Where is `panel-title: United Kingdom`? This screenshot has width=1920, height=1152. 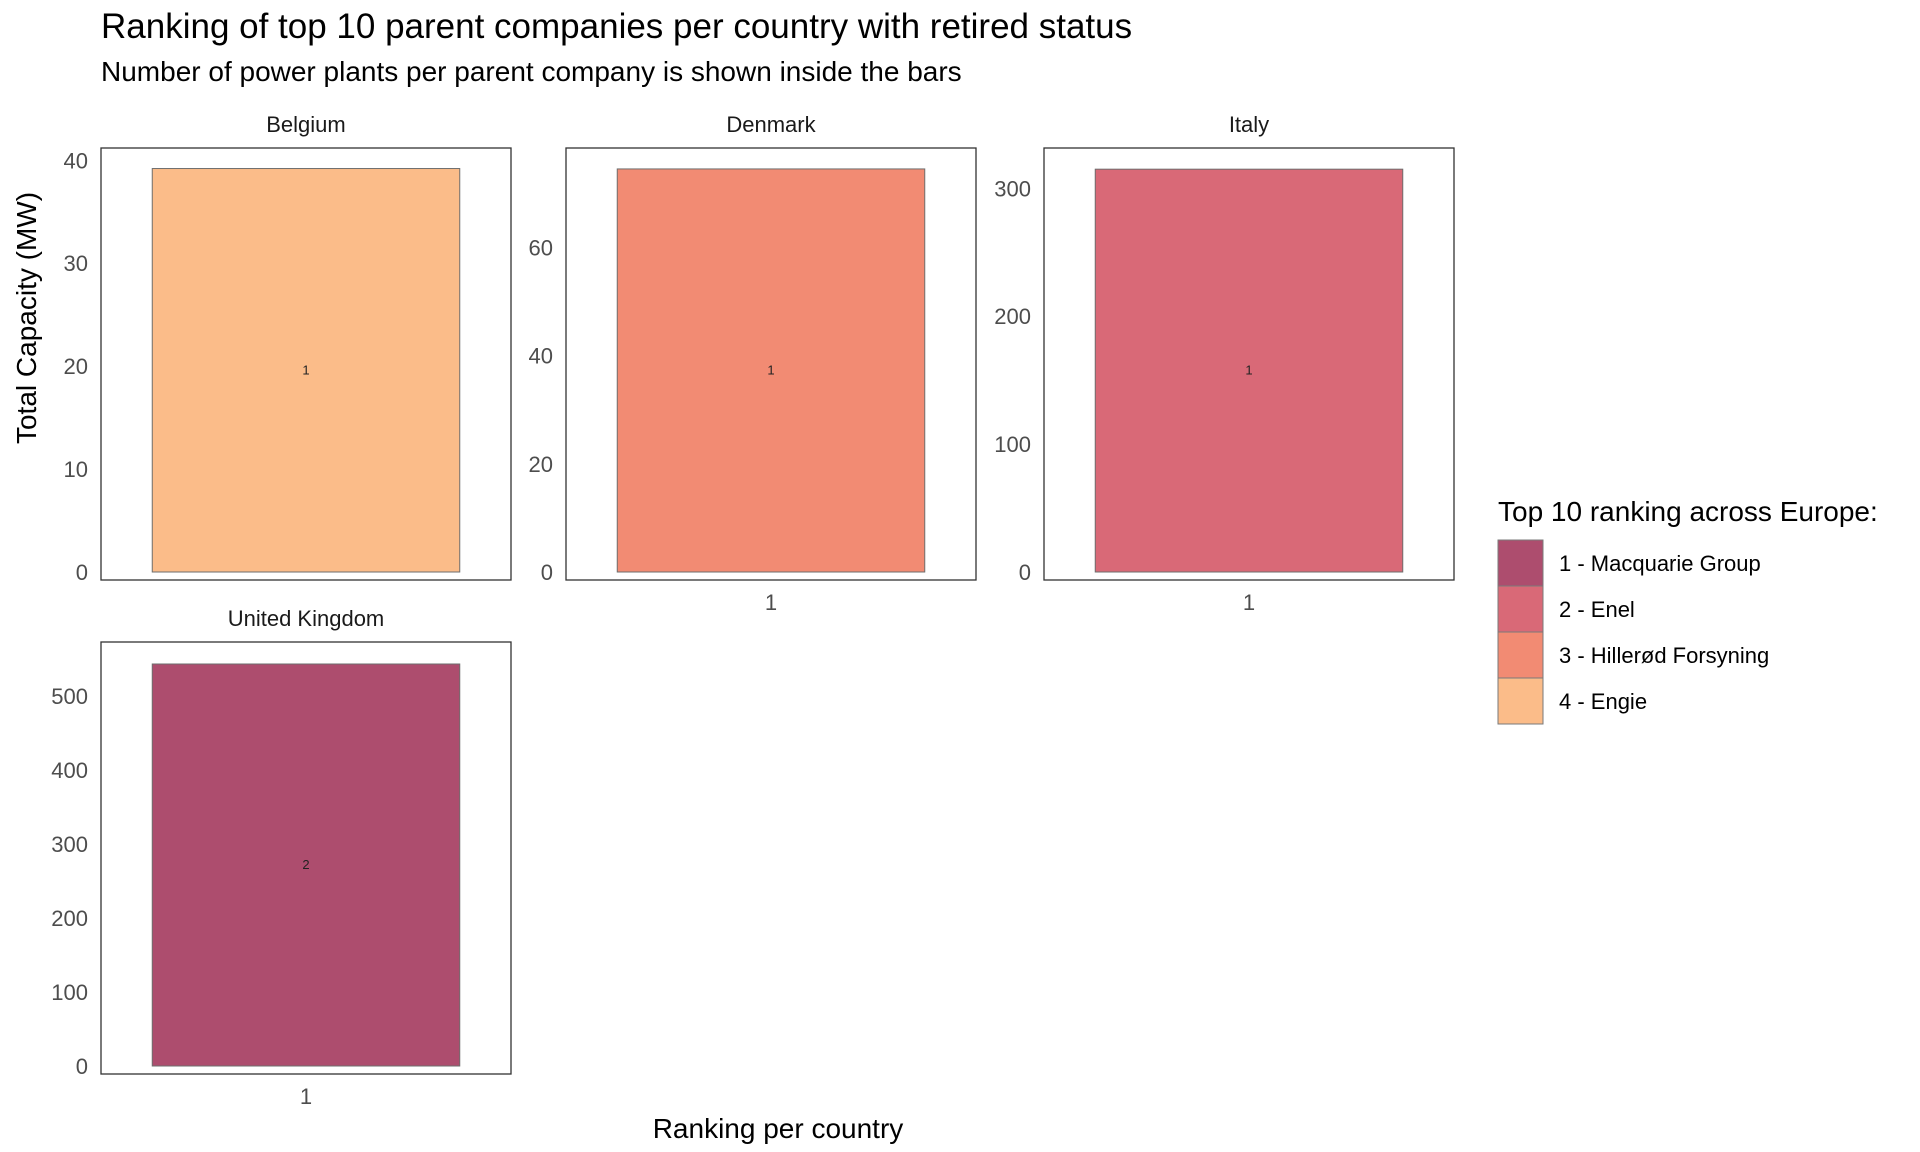
panel-title: United Kingdom is located at coordinates (306, 618).